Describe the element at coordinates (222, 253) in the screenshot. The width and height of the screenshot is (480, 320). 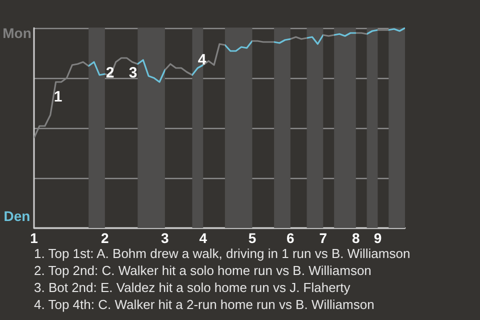
I see `text: 1. Top 1st: A. Bohm drew a walk, driving in 1 run vs B. Williamson` at that location.